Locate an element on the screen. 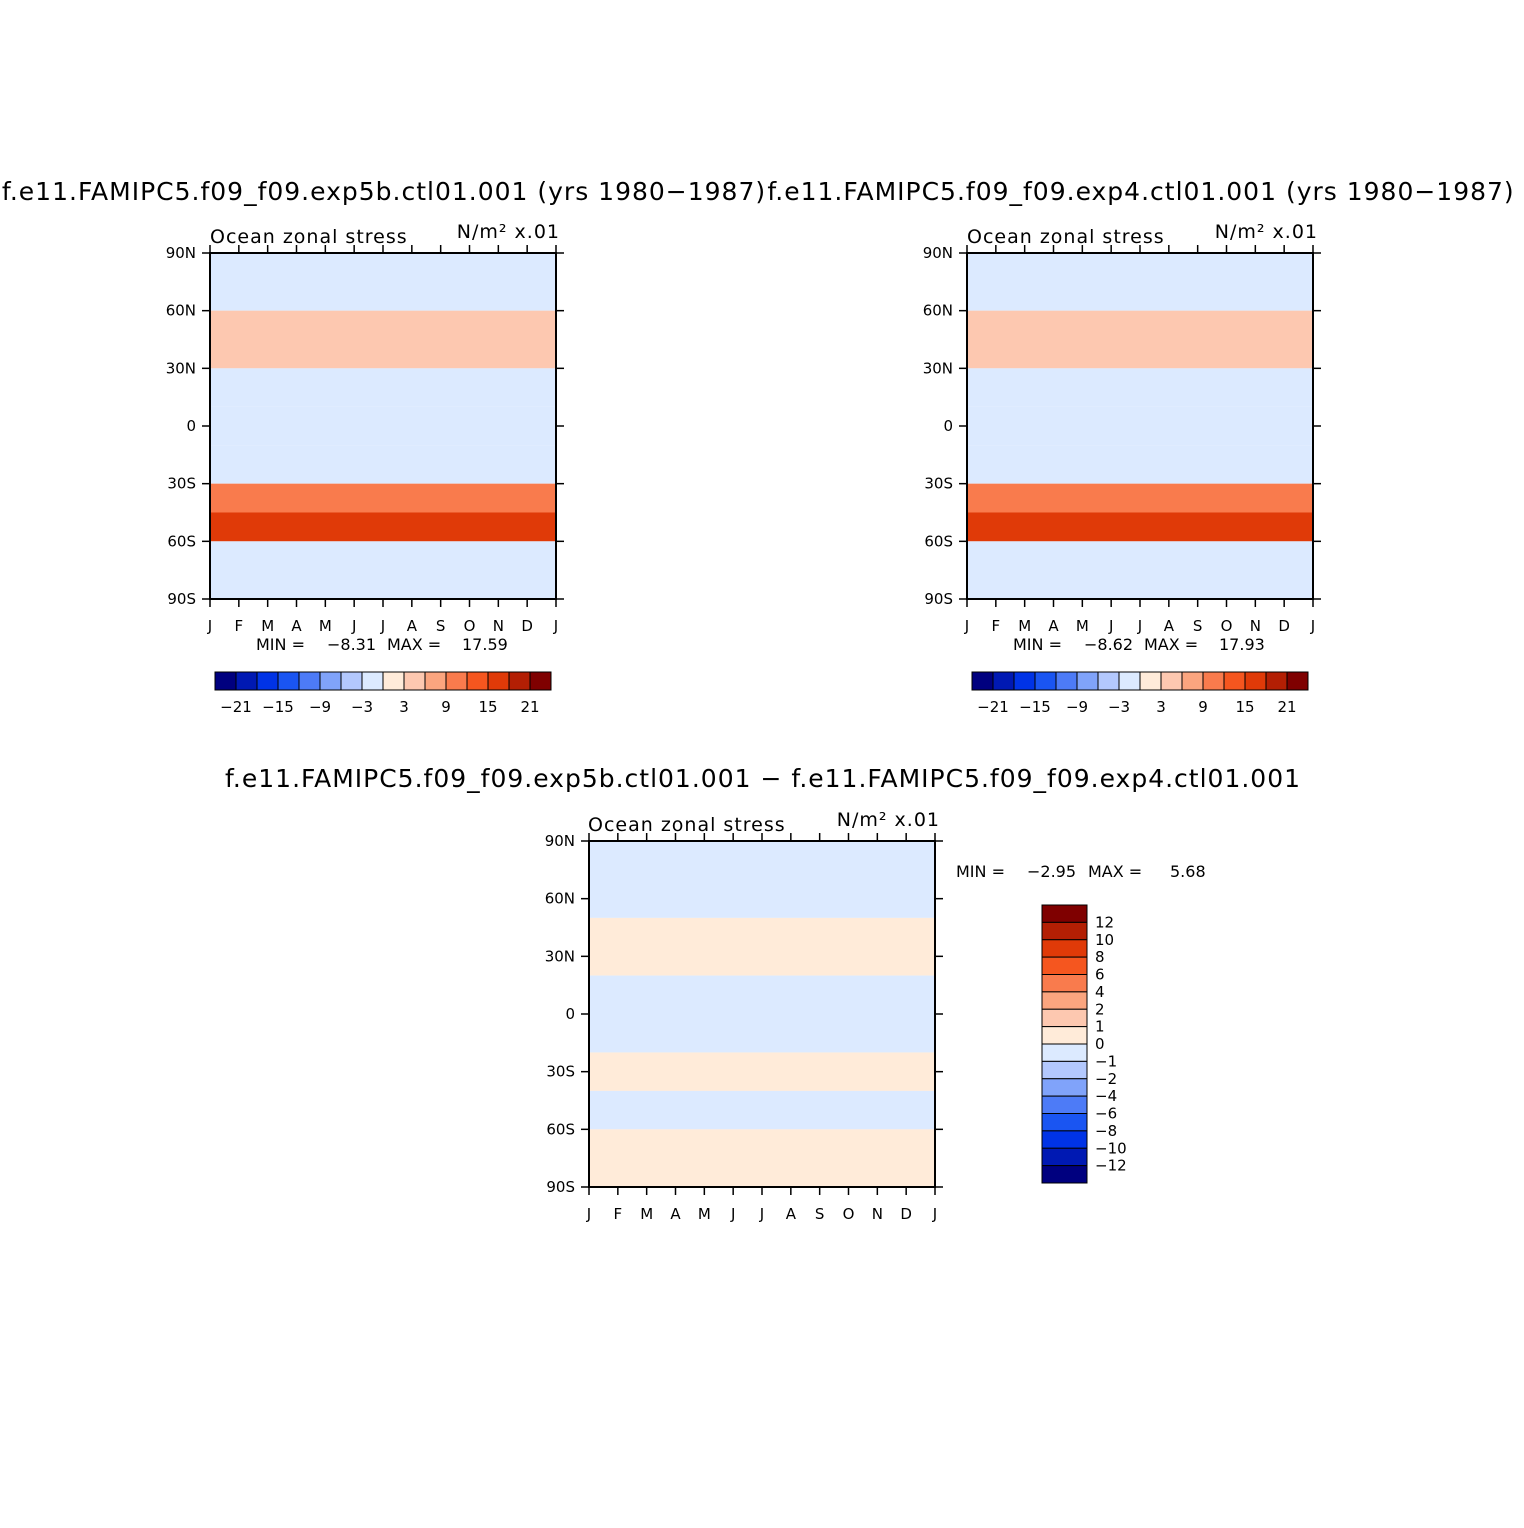  colorbar-label: −6 is located at coordinates (1106, 1114).